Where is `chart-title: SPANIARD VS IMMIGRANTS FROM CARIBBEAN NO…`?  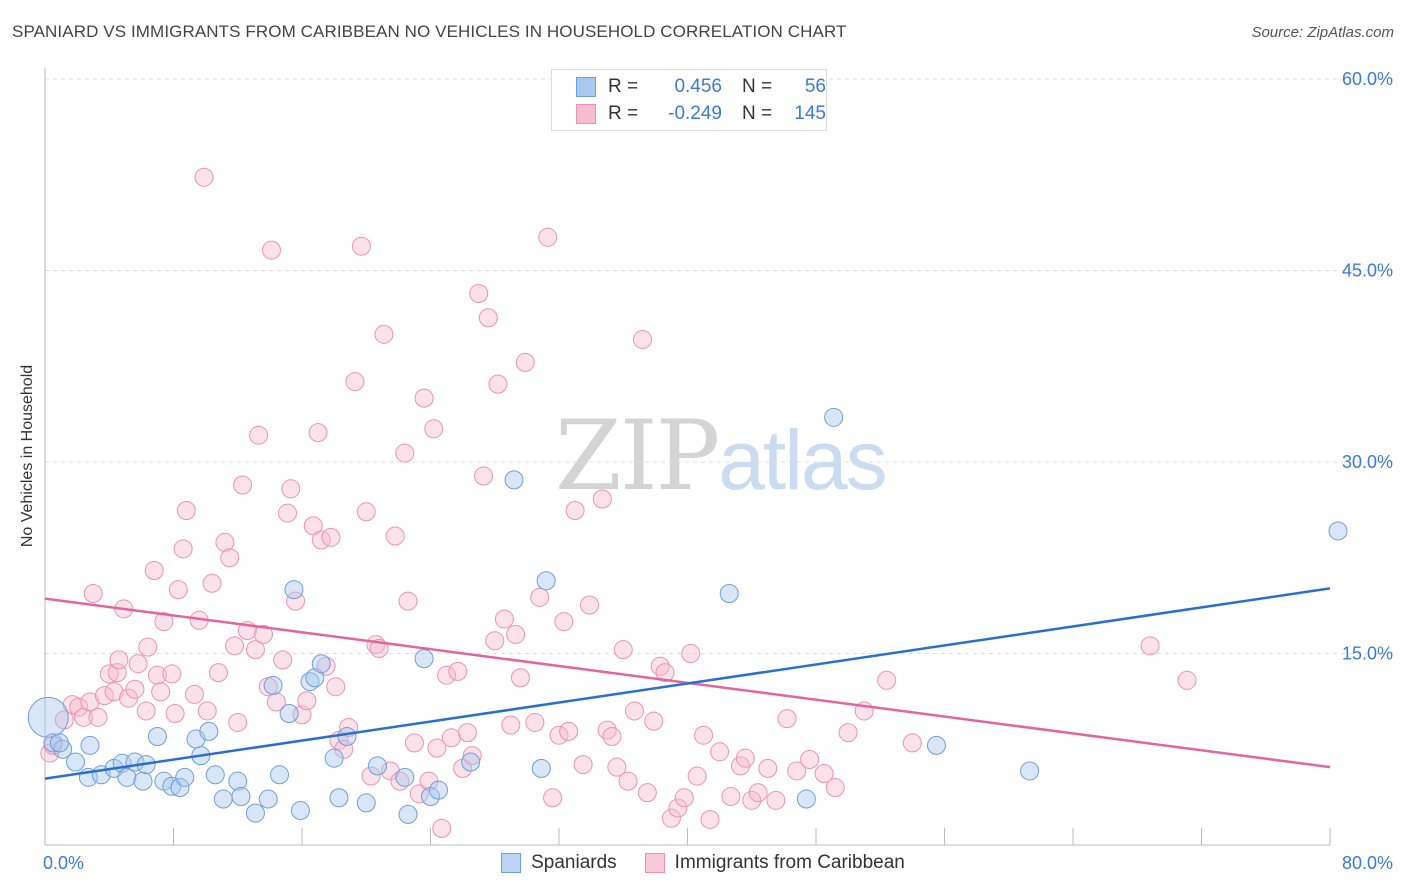
chart-title: SPANIARD VS IMMIGRANTS FROM CARIBBEAN NO… is located at coordinates (429, 31).